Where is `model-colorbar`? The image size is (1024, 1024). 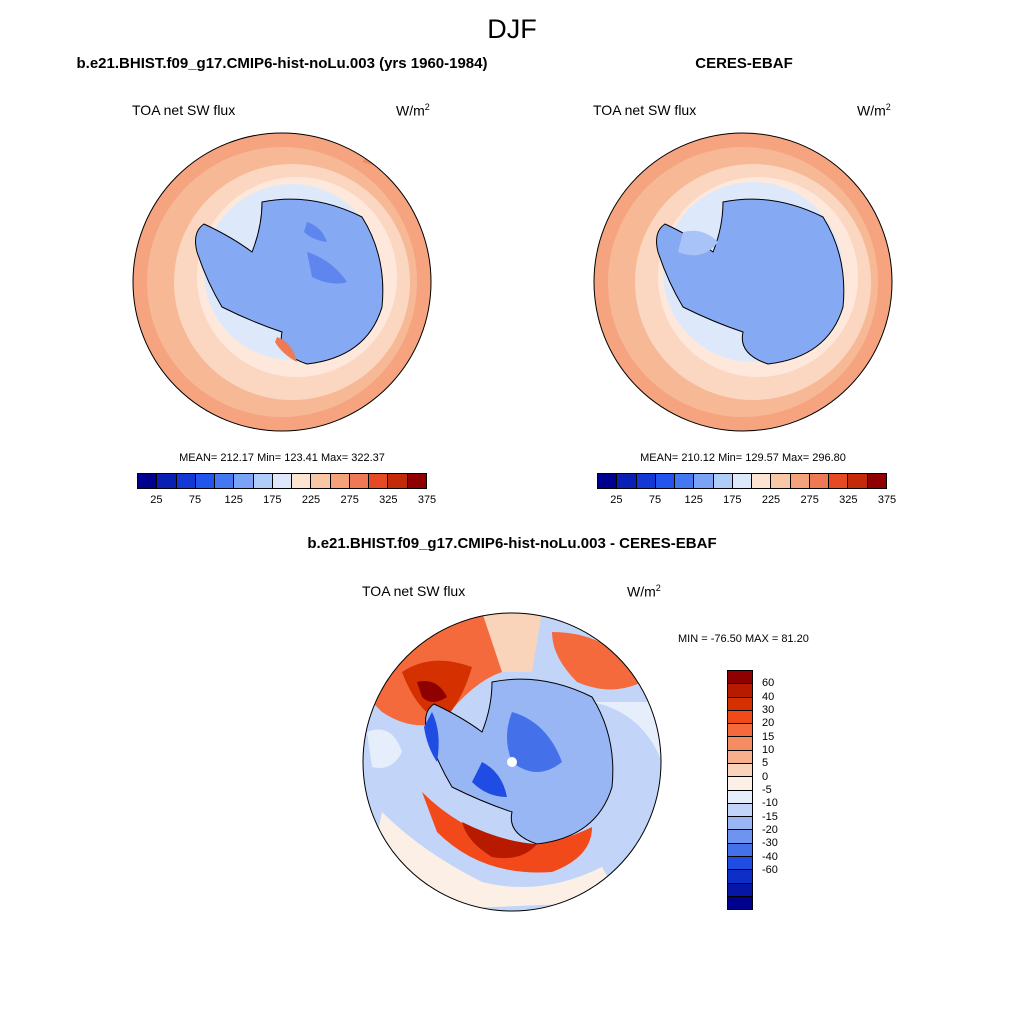 model-colorbar is located at coordinates (282, 481).